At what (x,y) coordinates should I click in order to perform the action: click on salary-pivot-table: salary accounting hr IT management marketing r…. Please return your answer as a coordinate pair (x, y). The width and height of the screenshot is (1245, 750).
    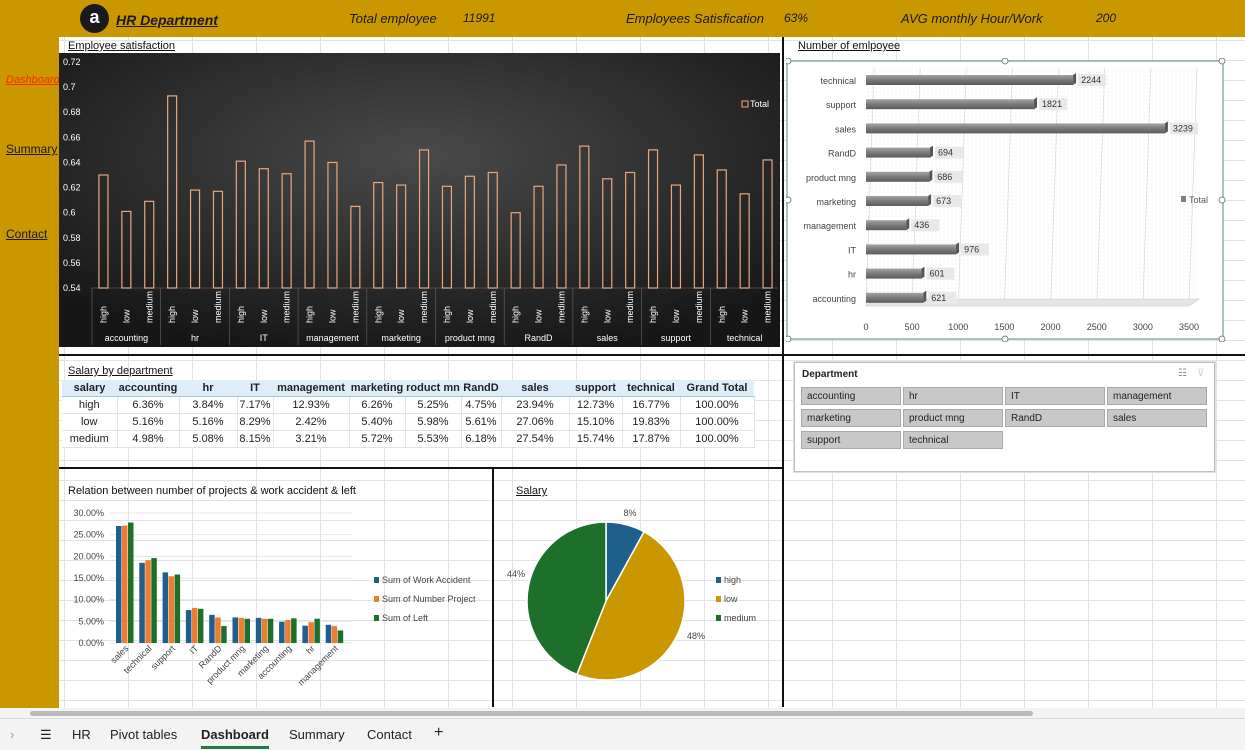
    Looking at the image, I should click on (408, 414).